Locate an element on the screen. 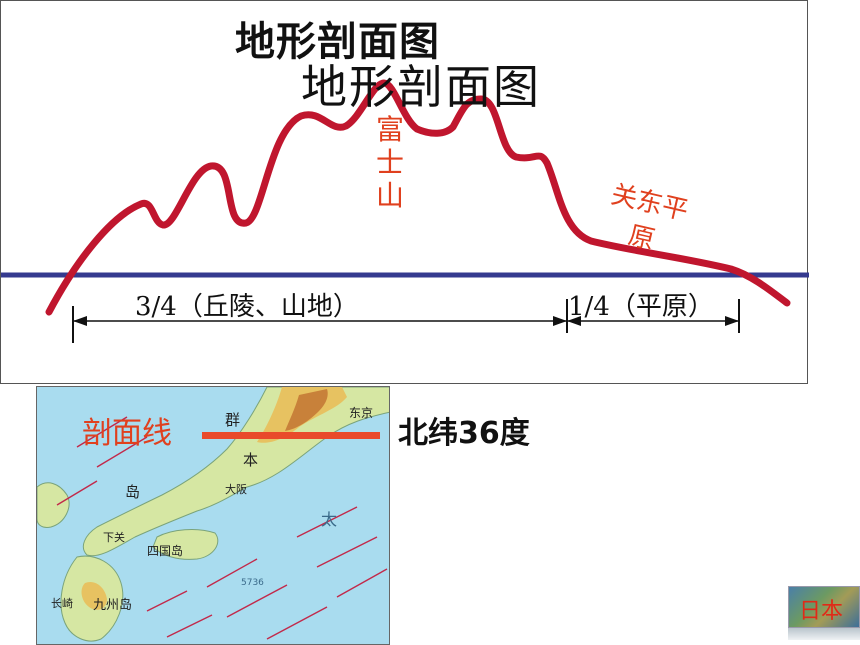 The image size is (860, 645). latitude-label: 北纬36度 is located at coordinates (464, 433).